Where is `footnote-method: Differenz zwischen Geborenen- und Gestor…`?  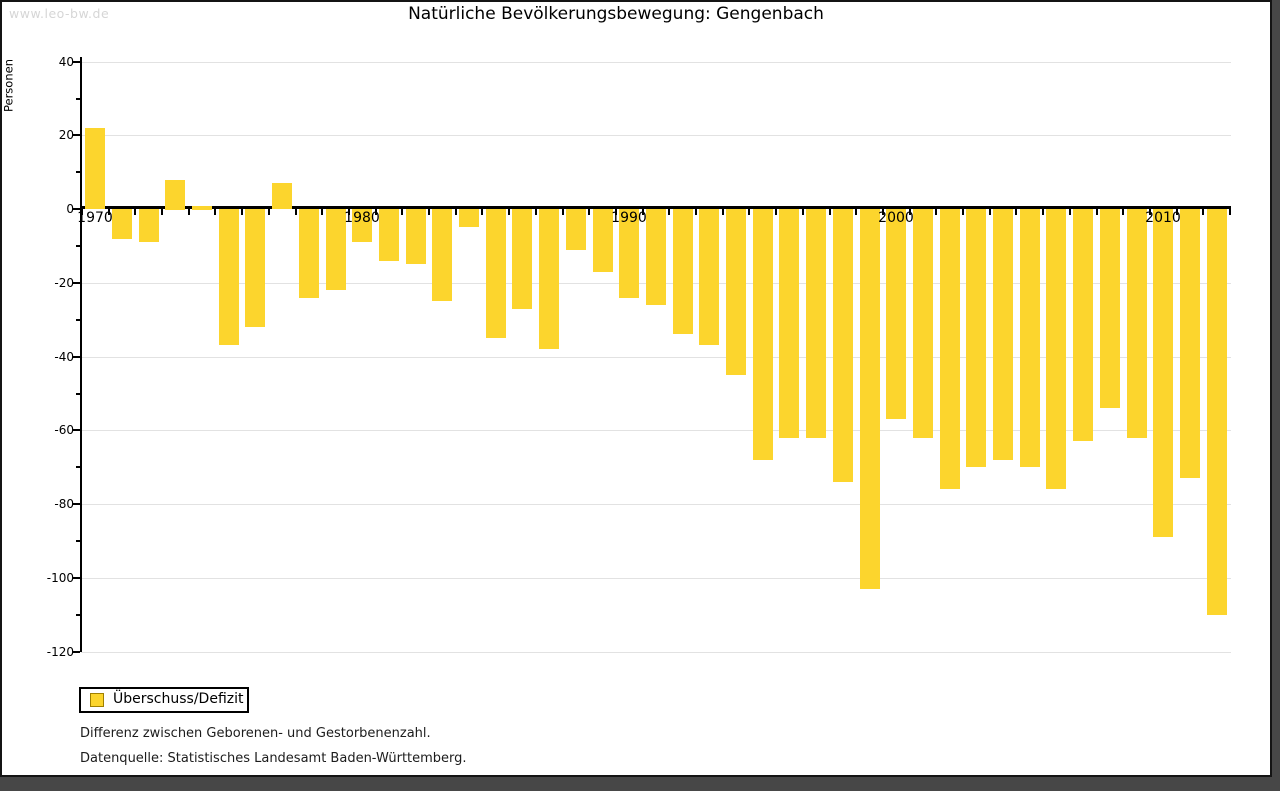 footnote-method: Differenz zwischen Geborenen- und Gestor… is located at coordinates (255, 733).